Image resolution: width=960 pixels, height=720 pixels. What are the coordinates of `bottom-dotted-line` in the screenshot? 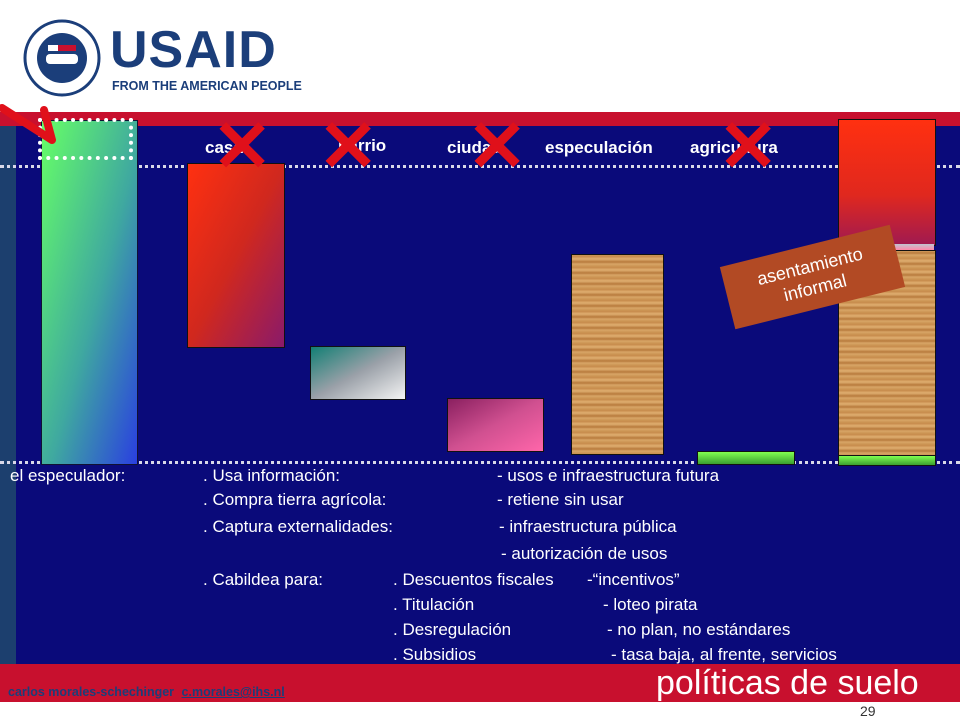 It's located at (480, 462).